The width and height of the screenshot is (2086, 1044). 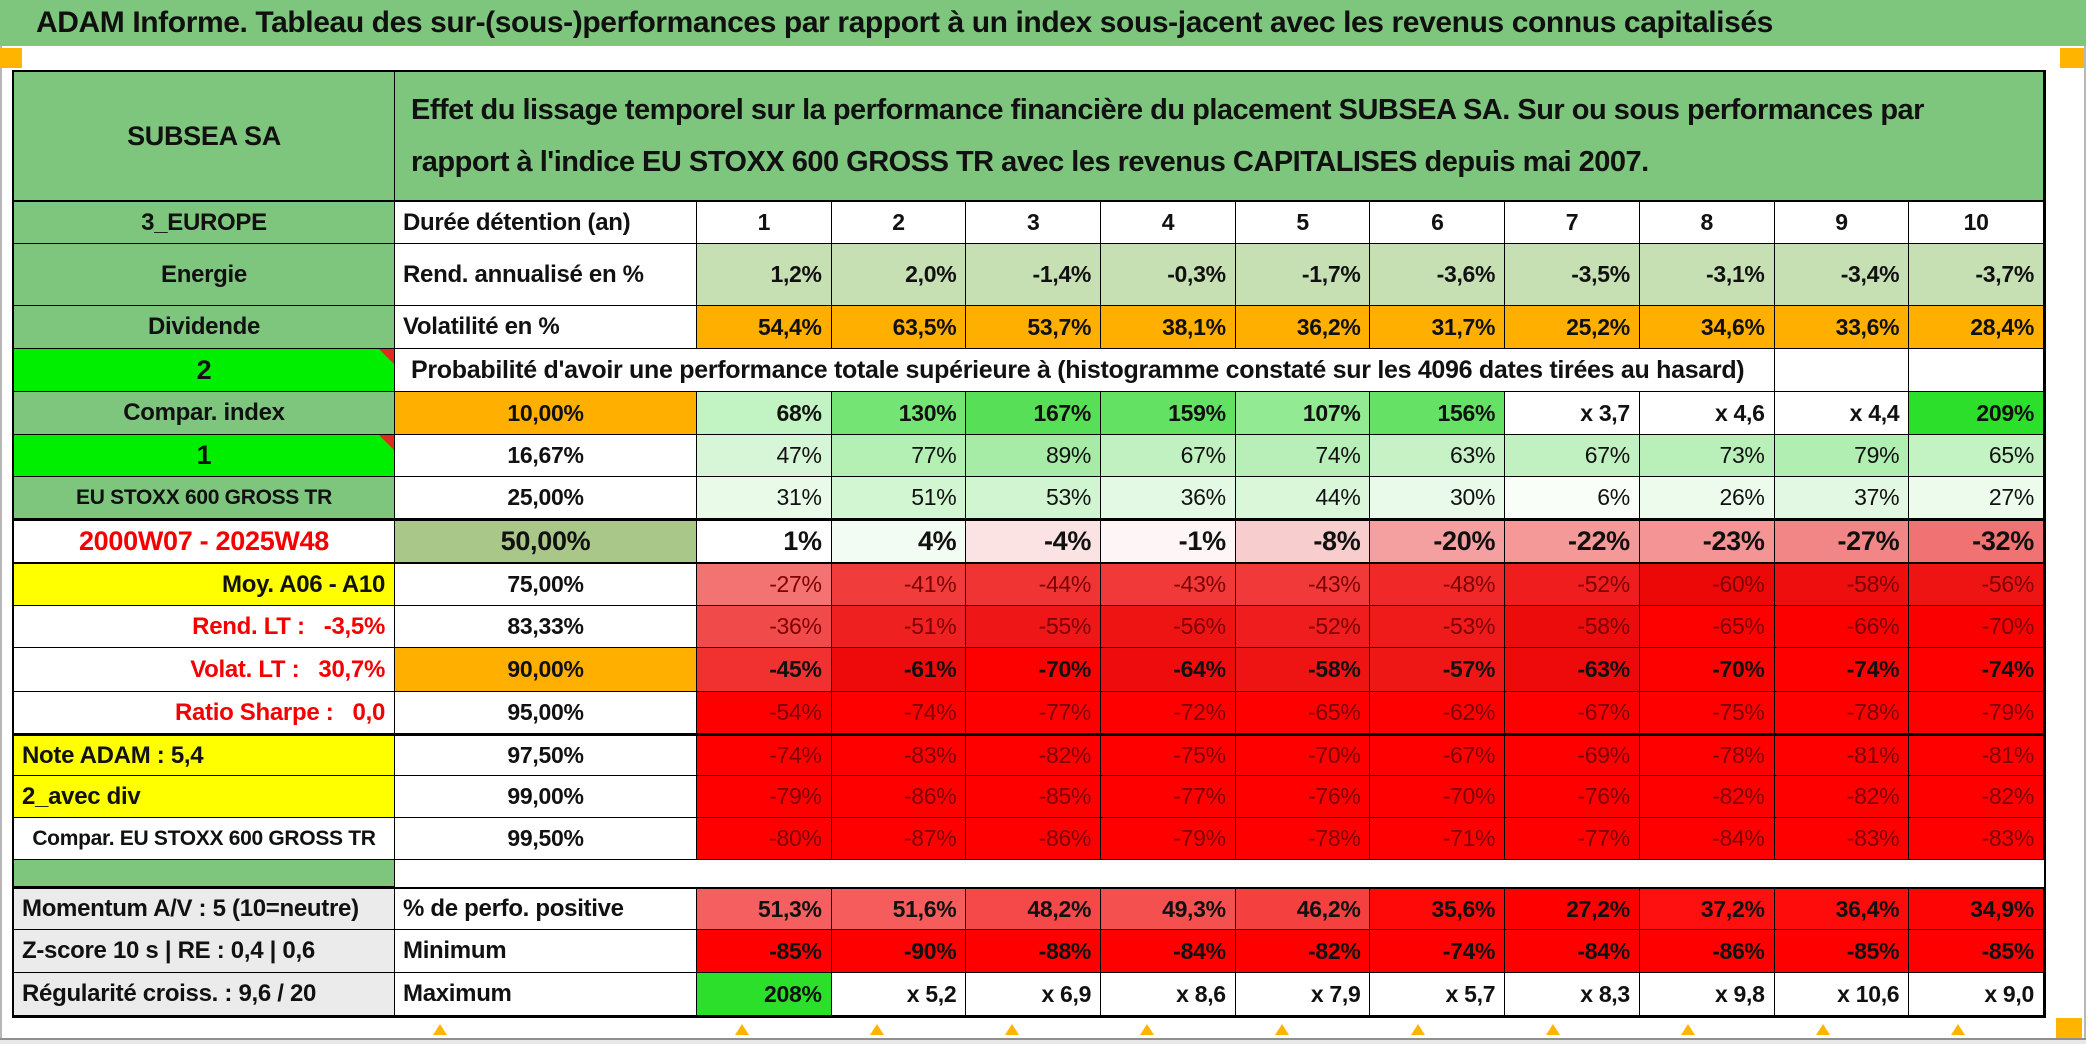 I want to click on cell-p83-33-col1: -36%, so click(x=764, y=627).